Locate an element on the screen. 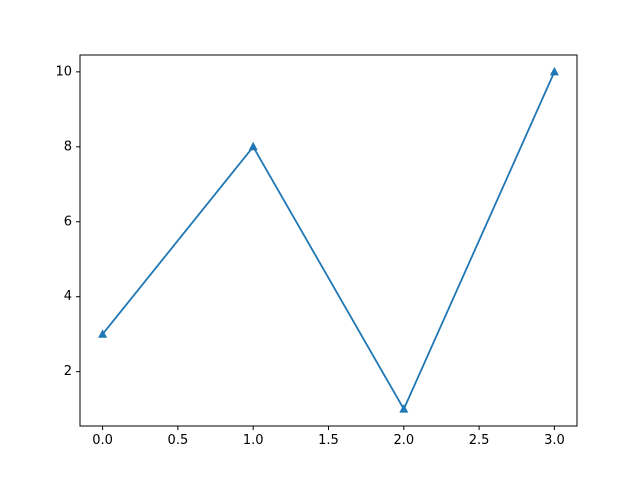 The image size is (640, 478). x-tick-label: 2.0 is located at coordinates (403, 440).